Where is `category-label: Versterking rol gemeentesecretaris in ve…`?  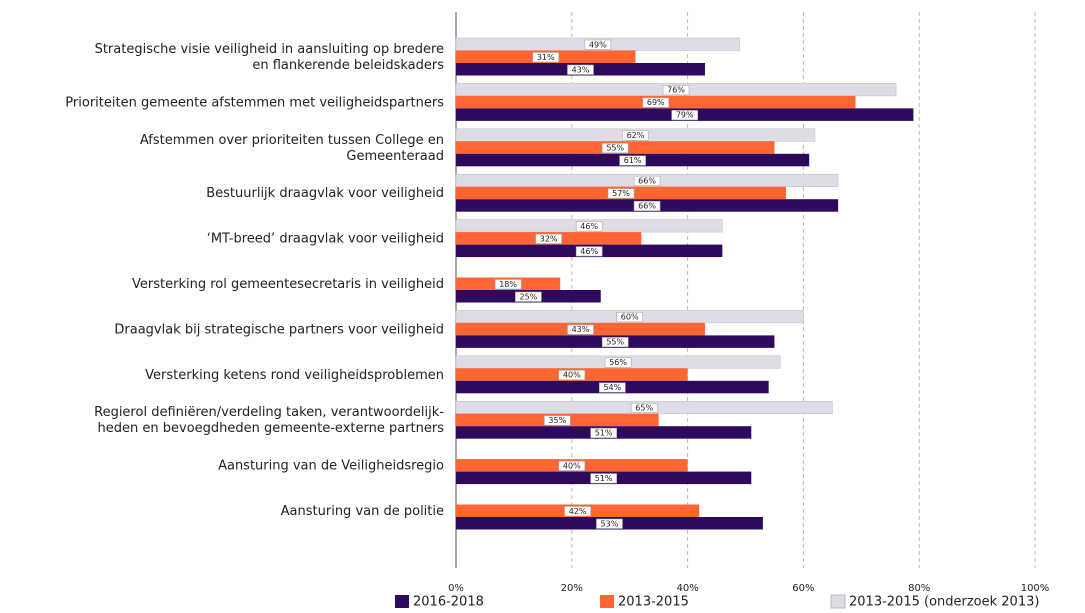
category-label: Versterking rol gemeentesecretaris in ve… is located at coordinates (288, 284).